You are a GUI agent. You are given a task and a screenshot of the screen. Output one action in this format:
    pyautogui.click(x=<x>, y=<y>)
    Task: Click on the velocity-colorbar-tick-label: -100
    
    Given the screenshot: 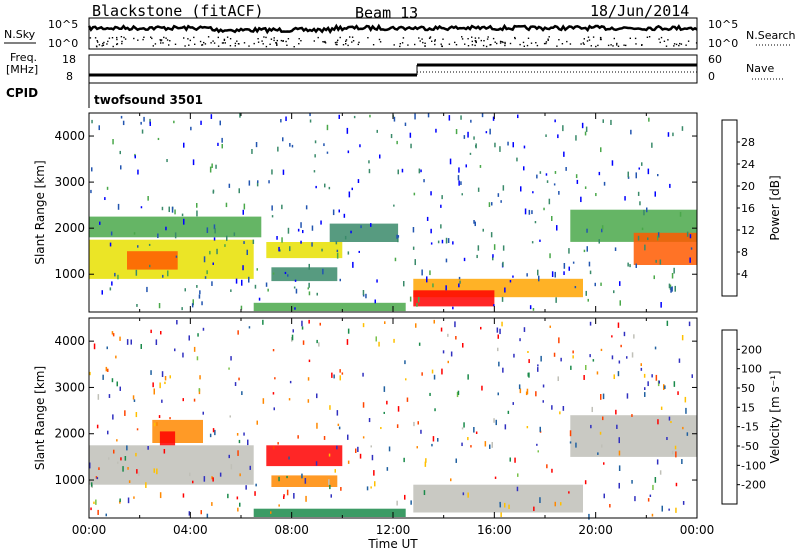 What is the action you would take?
    pyautogui.click(x=753, y=465)
    